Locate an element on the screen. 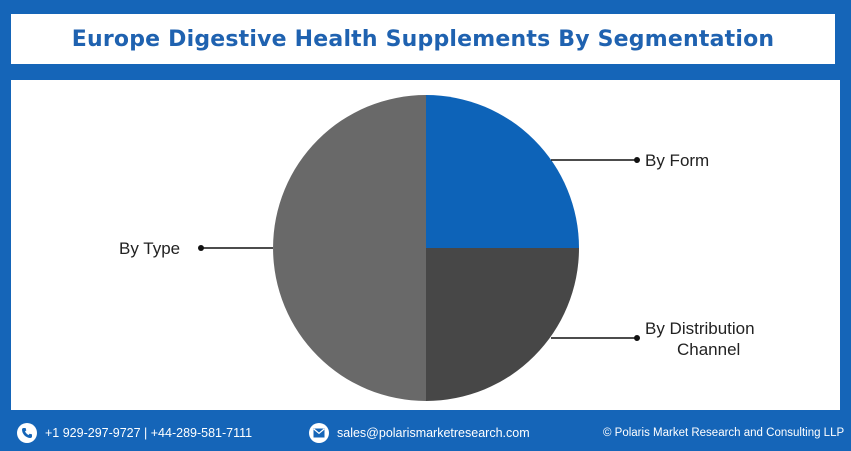 The image size is (851, 451). marker-by-form is located at coordinates (637, 160).